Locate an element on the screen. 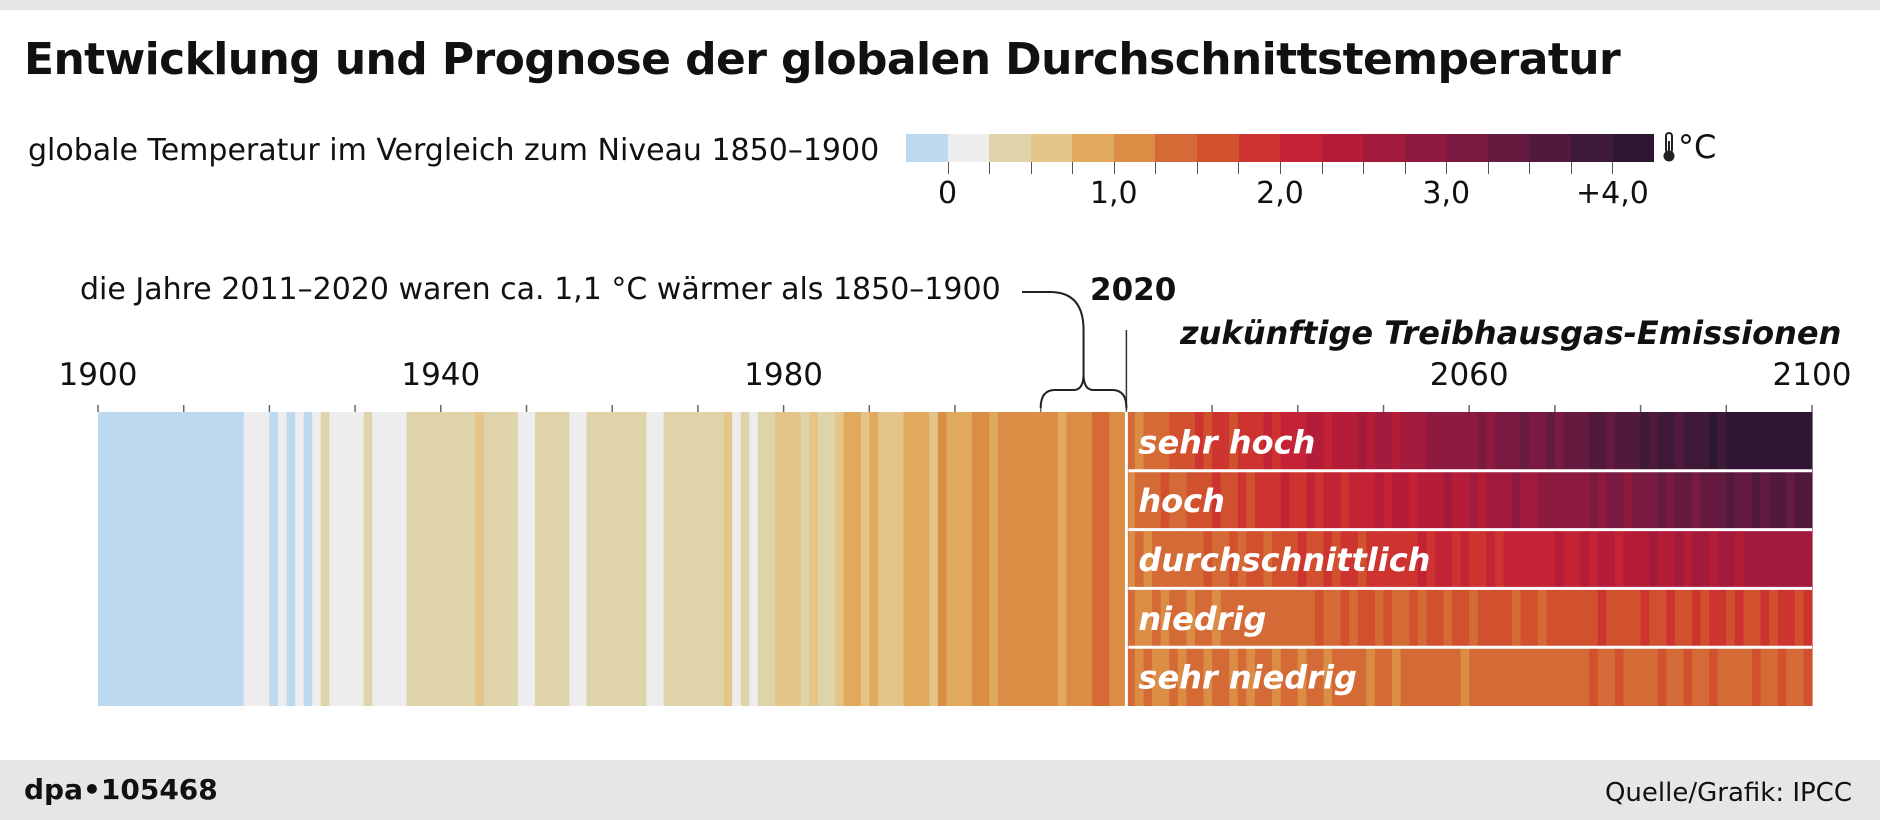  legend-tick is located at coordinates (1571, 168).